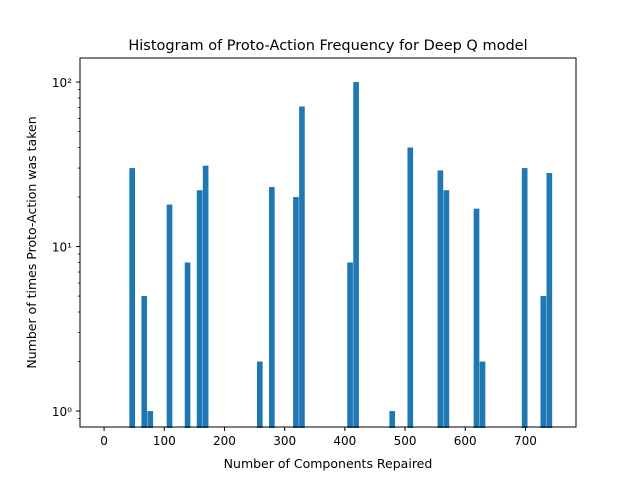 This screenshot has height=480, width=640. Describe the element at coordinates (62, 412) in the screenshot. I see `y-tick-label: 10⁰` at that location.